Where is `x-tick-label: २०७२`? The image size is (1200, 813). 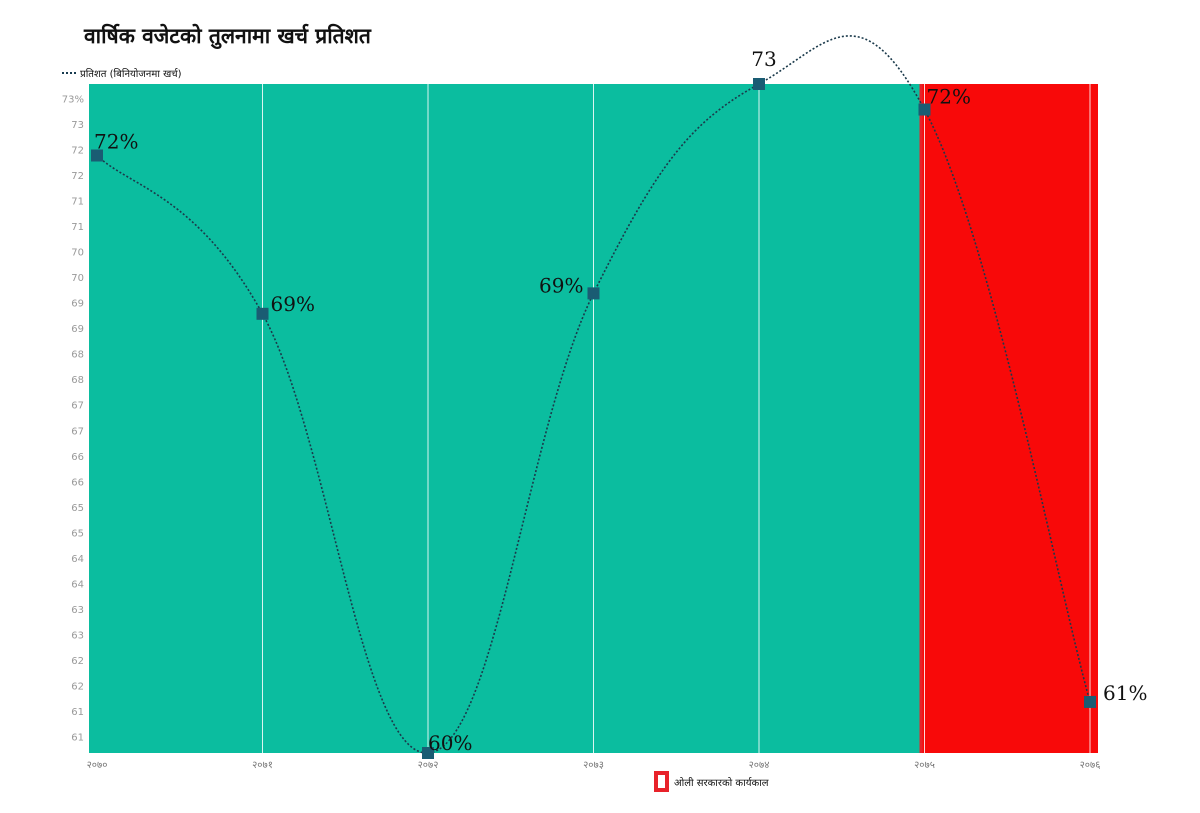 x-tick-label: २०७२ is located at coordinates (428, 765).